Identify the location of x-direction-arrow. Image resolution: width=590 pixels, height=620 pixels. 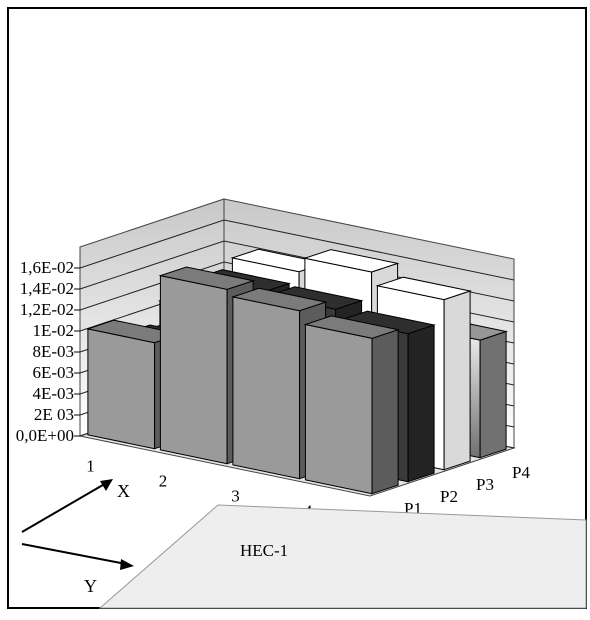
(65, 507).